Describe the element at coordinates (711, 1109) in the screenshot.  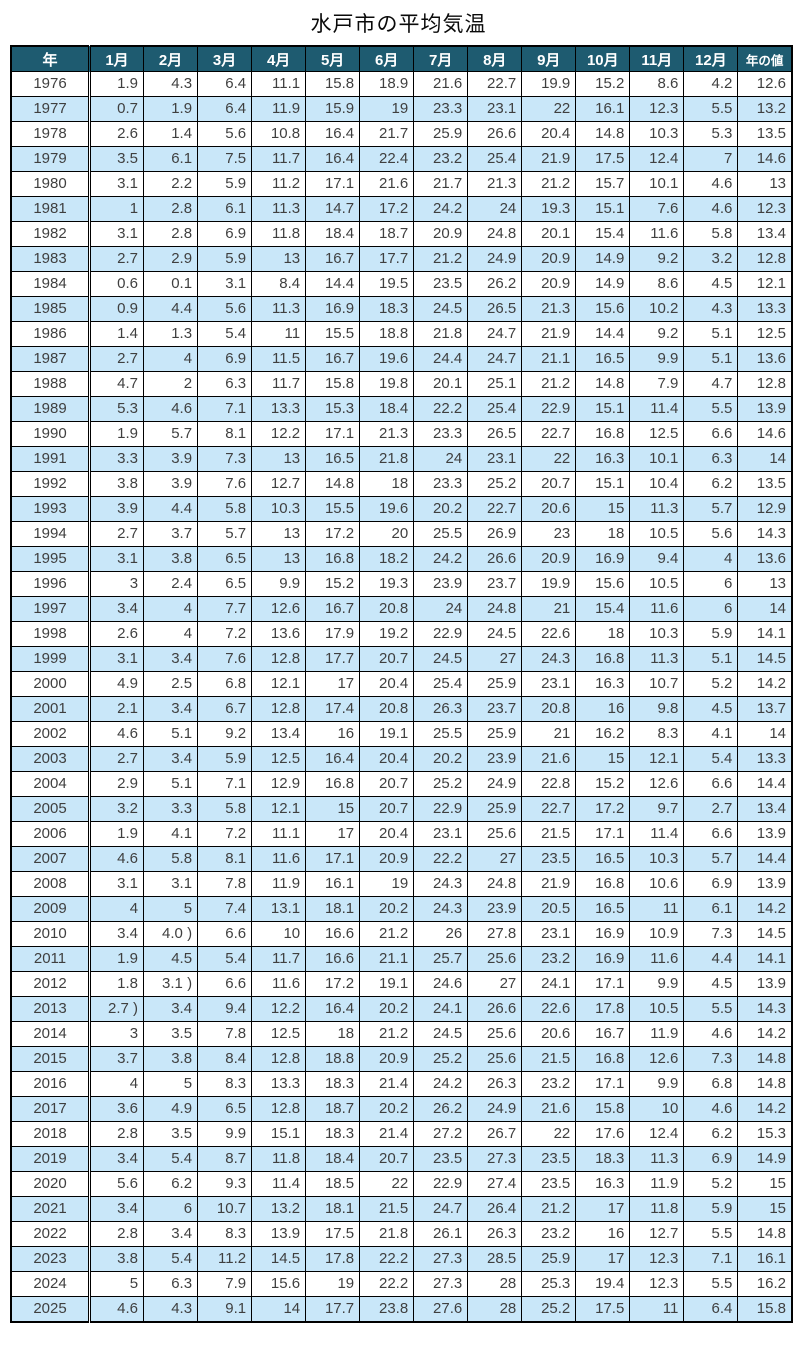
I see `temperature-cell: 4.6` at that location.